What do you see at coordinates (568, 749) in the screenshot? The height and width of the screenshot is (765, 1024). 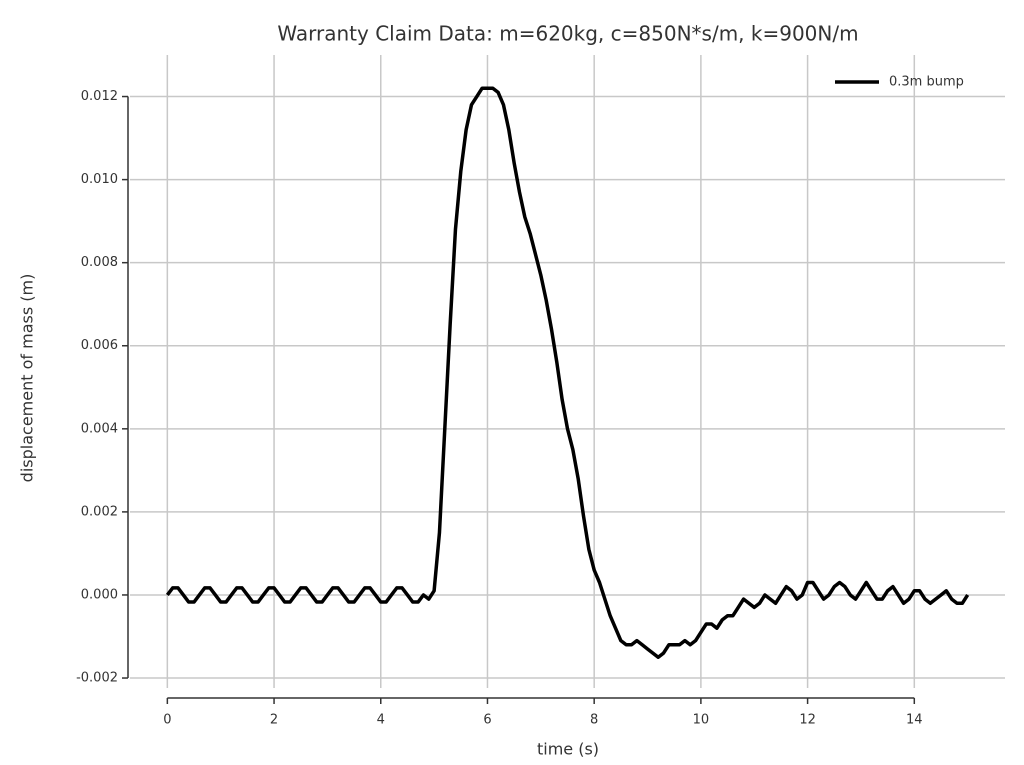 I see `x-axis-label: time (s)` at bounding box center [568, 749].